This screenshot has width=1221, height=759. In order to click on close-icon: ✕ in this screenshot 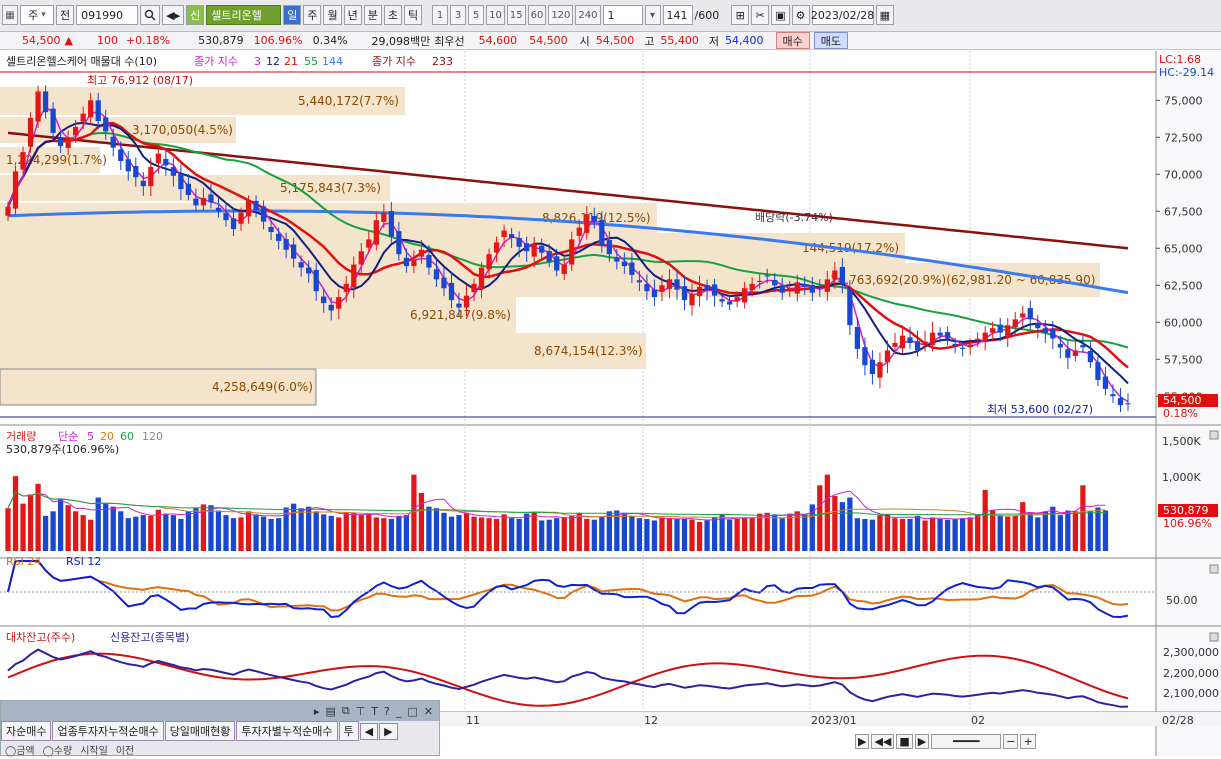, I will do `click(428, 711)`.